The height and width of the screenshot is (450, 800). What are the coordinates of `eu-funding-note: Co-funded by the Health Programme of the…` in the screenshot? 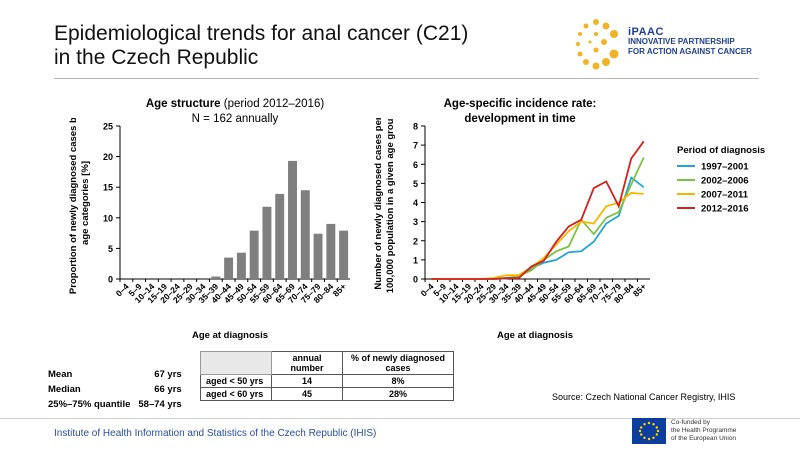 It's located at (703, 431).